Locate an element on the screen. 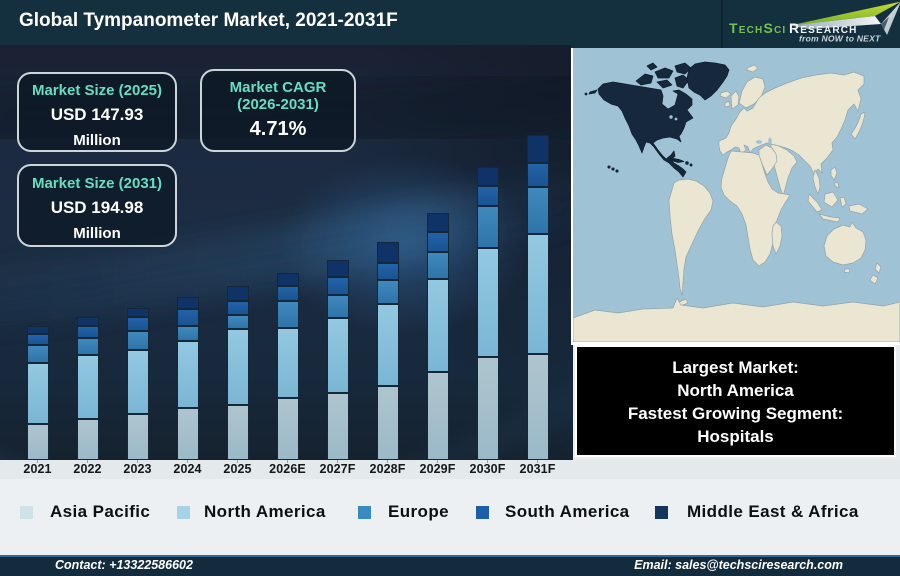 This screenshot has height=576, width=900. svg-text: TechSci is located at coordinates (757, 28).